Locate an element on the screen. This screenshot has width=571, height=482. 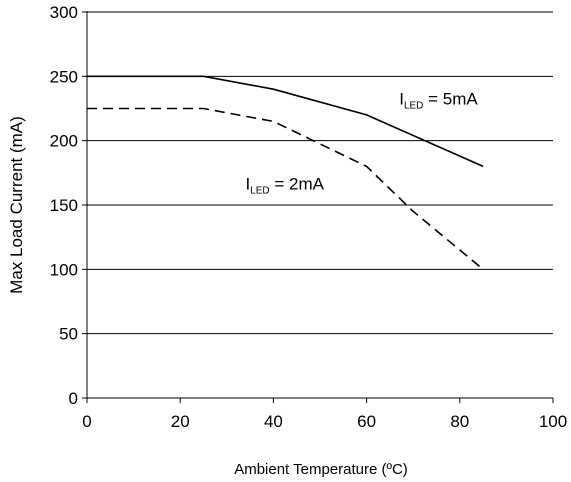
x-tick-label-20: 20 is located at coordinates (180, 421).